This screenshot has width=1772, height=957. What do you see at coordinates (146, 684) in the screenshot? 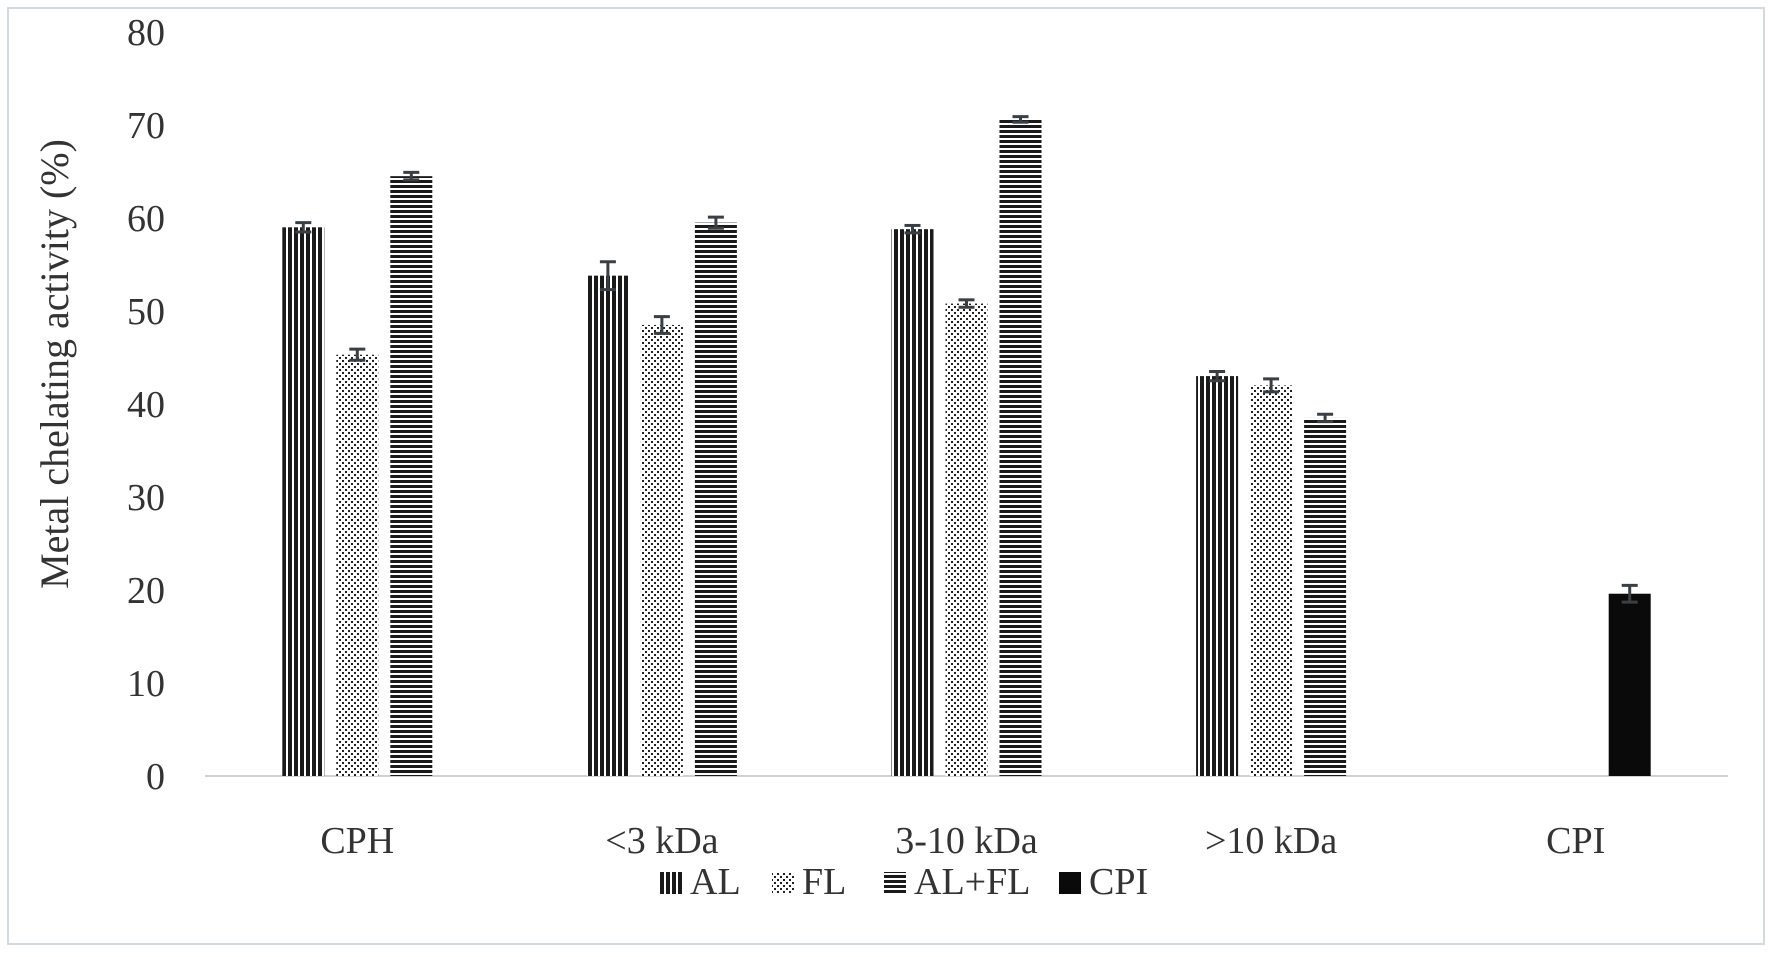
I see `y-tick-label: 10` at bounding box center [146, 684].